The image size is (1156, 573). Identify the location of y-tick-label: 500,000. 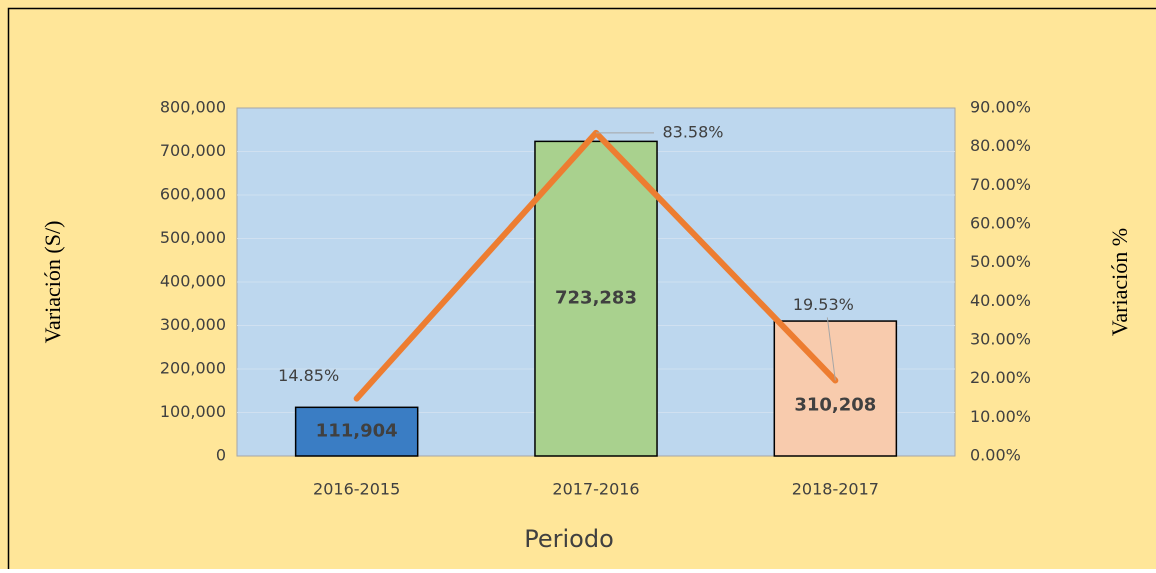
(193, 237).